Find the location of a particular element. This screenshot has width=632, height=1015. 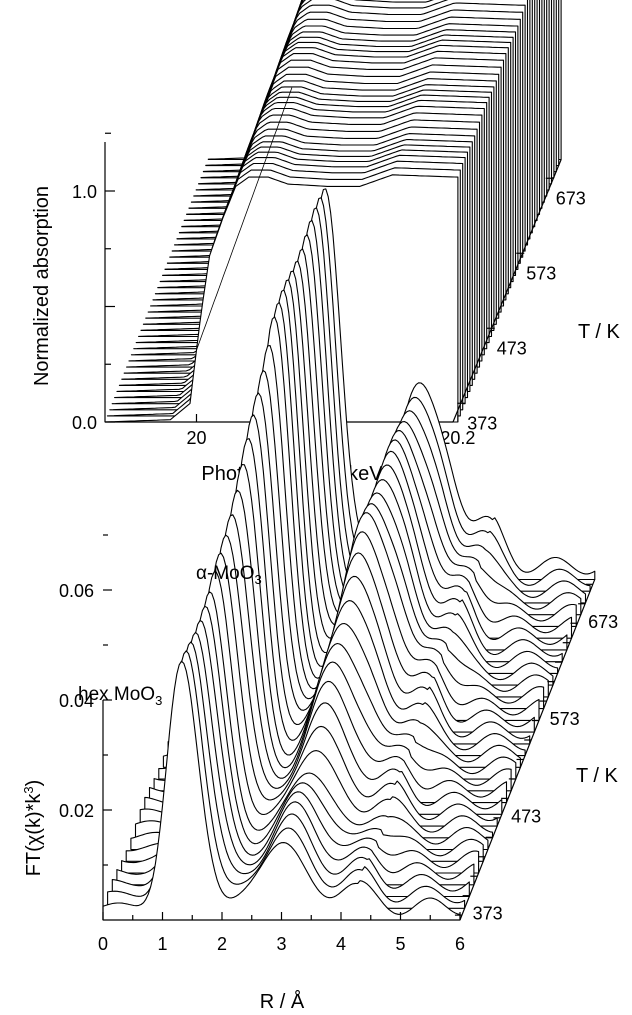

ft-x-tick-label-1: 1 is located at coordinates (162, 944).